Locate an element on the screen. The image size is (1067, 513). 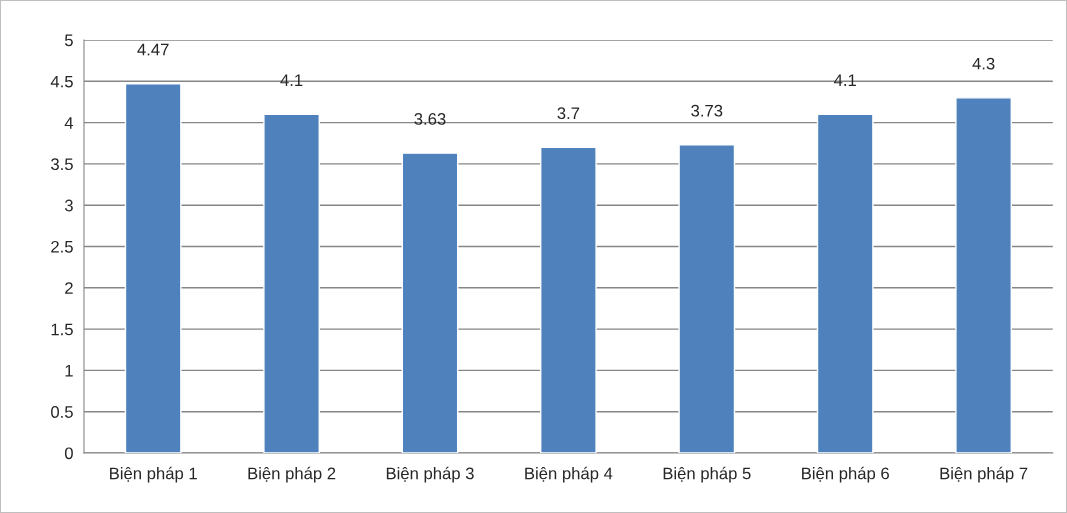
x-tick-label: Biện pháp 7 is located at coordinates (984, 474).